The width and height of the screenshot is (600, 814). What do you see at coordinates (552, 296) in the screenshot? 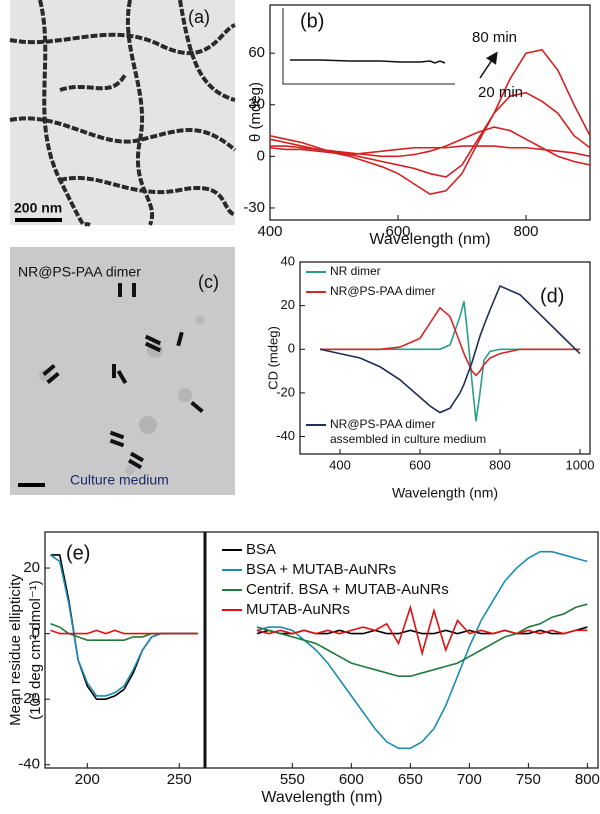
I see `panel-label: (d)` at bounding box center [552, 296].